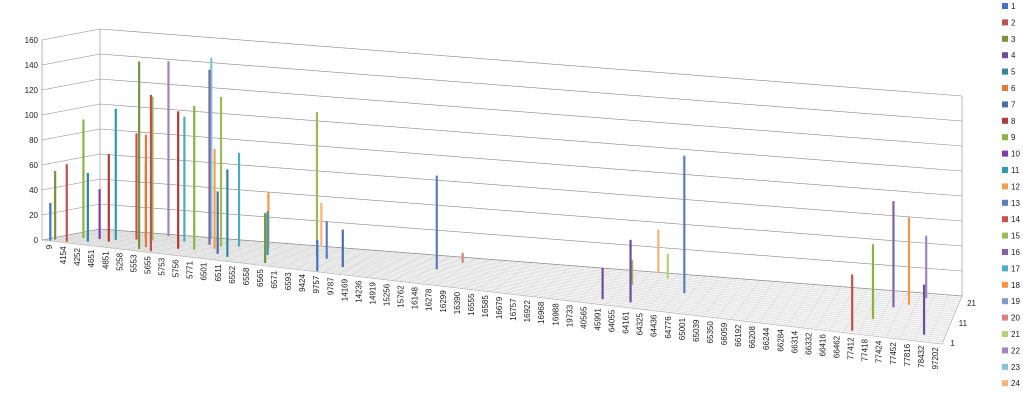 This screenshot has width=1023, height=406. What do you see at coordinates (36, 240) in the screenshot?
I see `y-tick-label: 0` at bounding box center [36, 240].